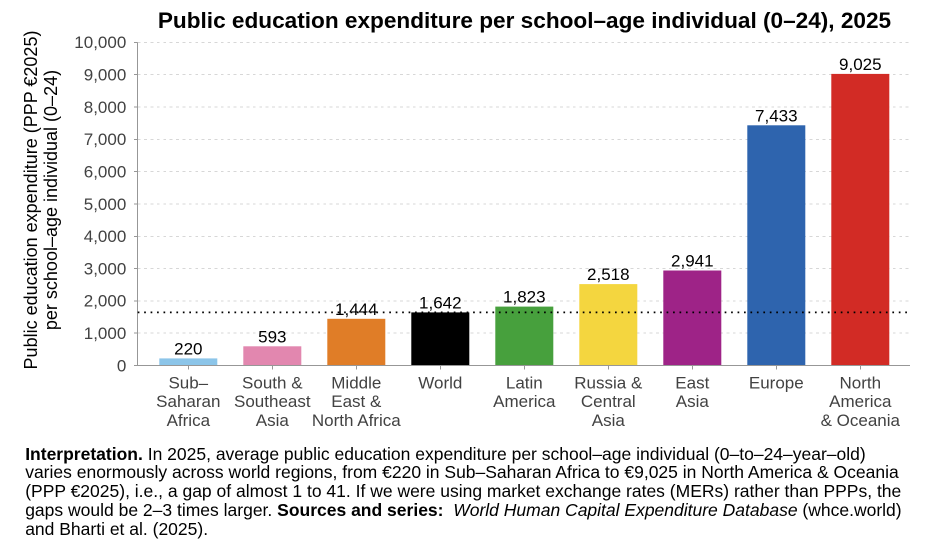  Describe the element at coordinates (121, 365) in the screenshot. I see `svg-text: 0` at that location.